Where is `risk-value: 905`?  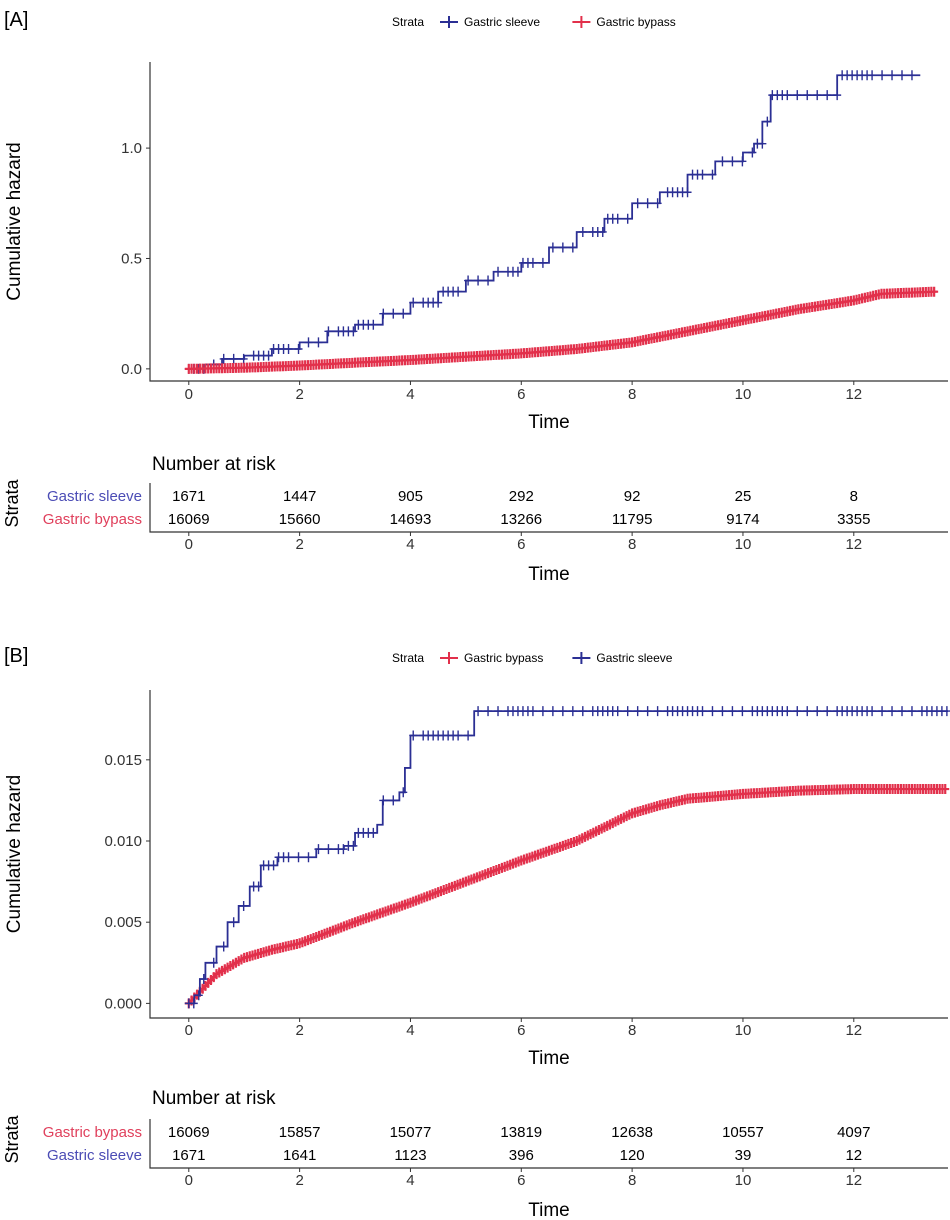
risk-value: 905 is located at coordinates (410, 496).